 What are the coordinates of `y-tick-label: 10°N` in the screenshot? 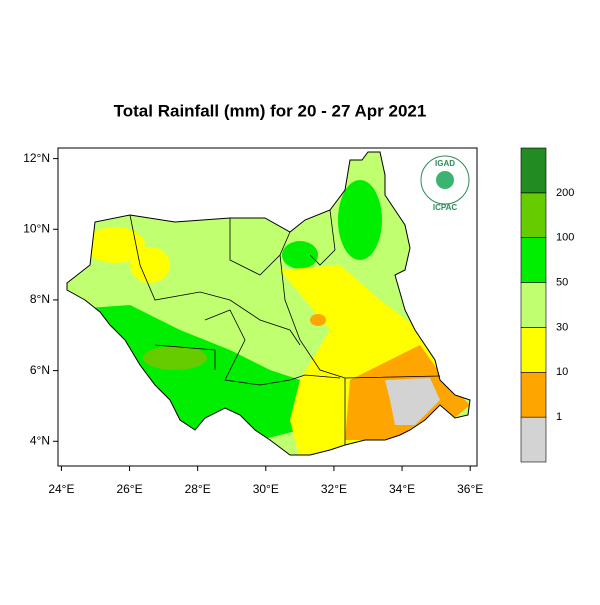 It's located at (36, 228).